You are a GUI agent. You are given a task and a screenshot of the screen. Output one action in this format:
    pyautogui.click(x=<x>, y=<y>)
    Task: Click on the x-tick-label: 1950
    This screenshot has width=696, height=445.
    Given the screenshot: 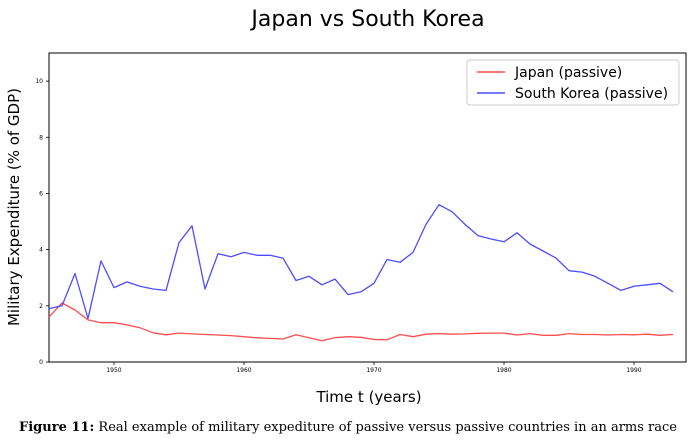 What is the action you would take?
    pyautogui.click(x=113, y=370)
    